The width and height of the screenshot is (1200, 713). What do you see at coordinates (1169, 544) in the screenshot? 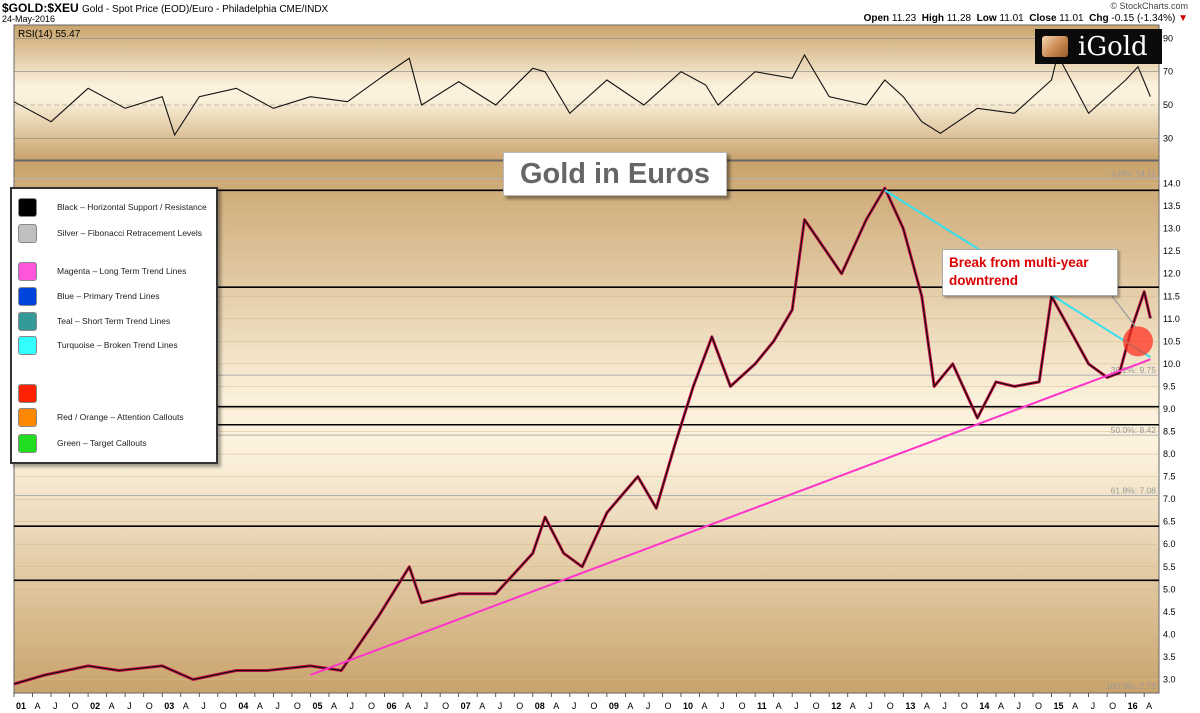
I see `price-tick-label: 6.0` at bounding box center [1169, 544].